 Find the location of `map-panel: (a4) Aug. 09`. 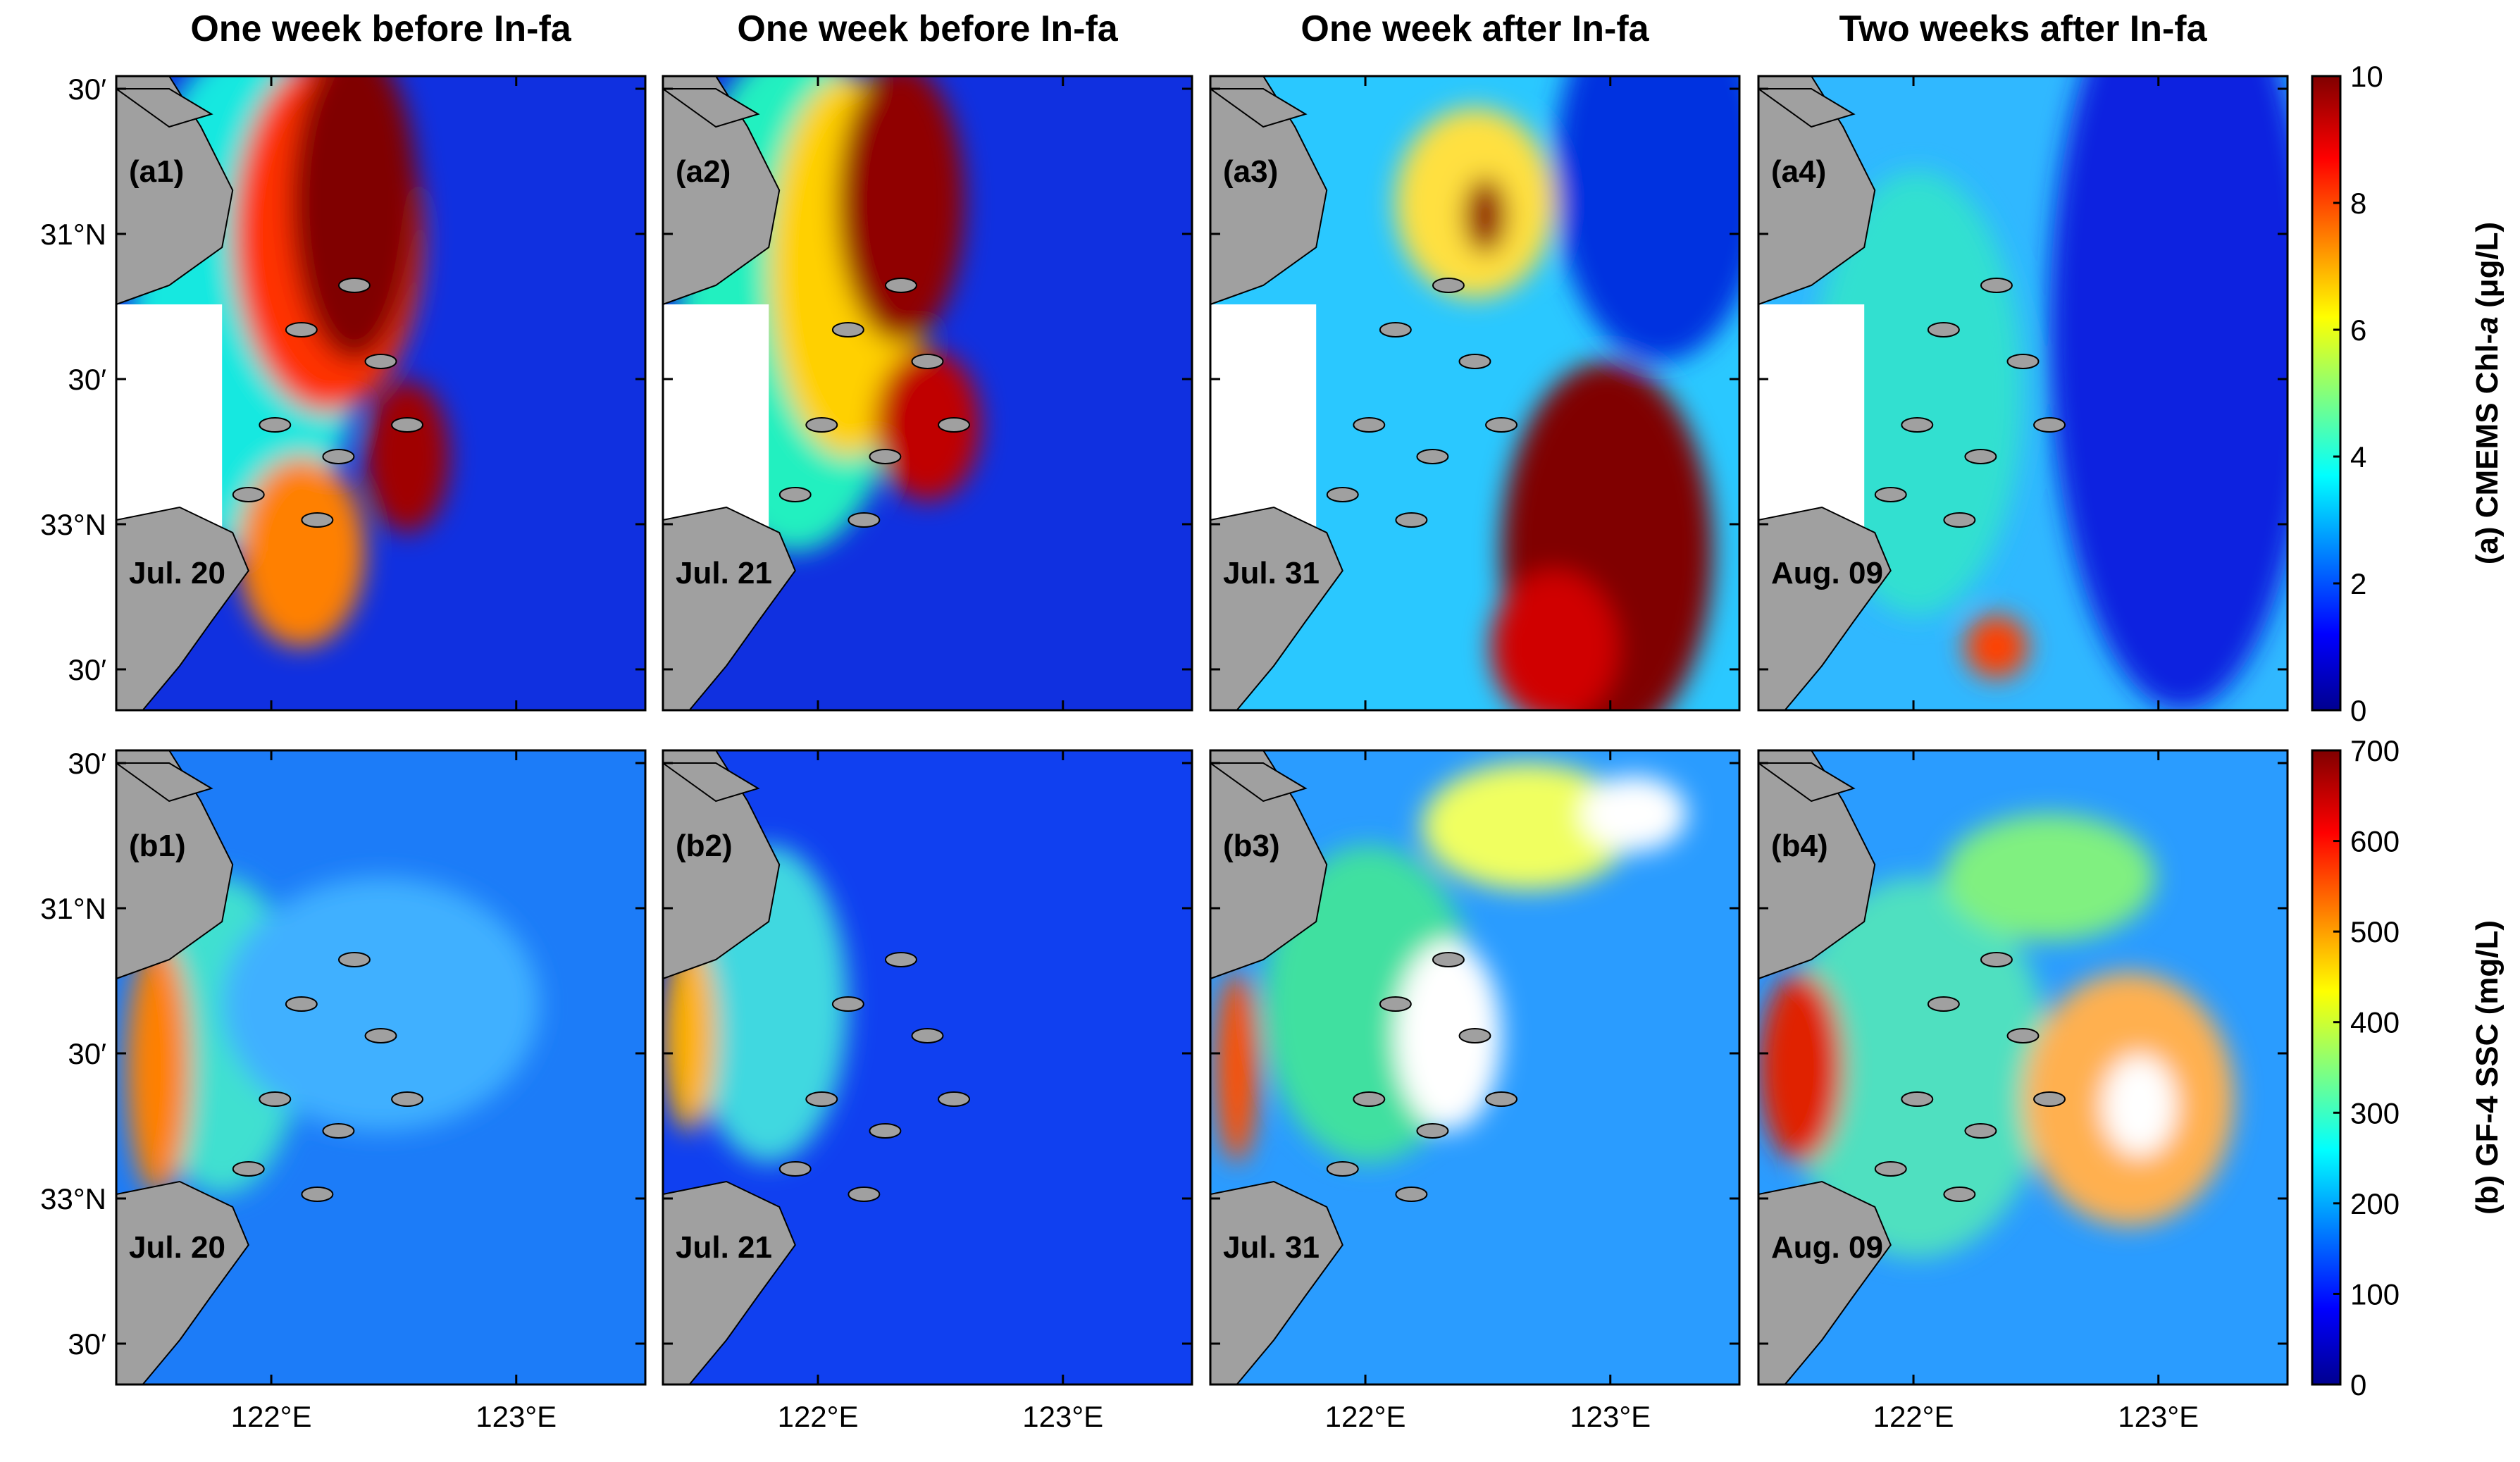

map-panel: (a4) Aug. 09 is located at coordinates (2023, 393).